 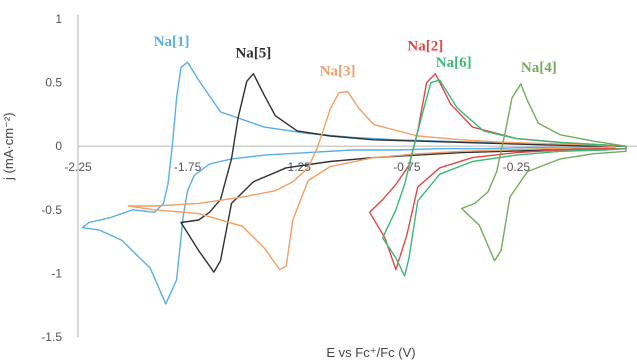 What do you see at coordinates (58, 19) in the screenshot?
I see `y-tick-label: 1` at bounding box center [58, 19].